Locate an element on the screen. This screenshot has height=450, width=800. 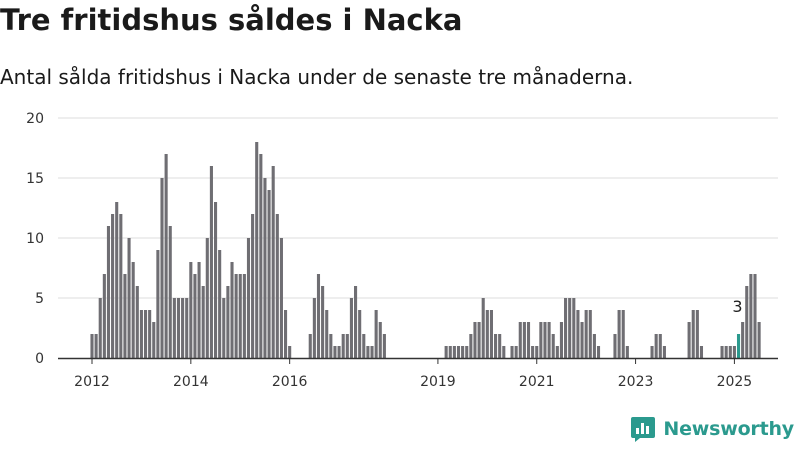
x-tick-label: 2023 is located at coordinates (636, 382).